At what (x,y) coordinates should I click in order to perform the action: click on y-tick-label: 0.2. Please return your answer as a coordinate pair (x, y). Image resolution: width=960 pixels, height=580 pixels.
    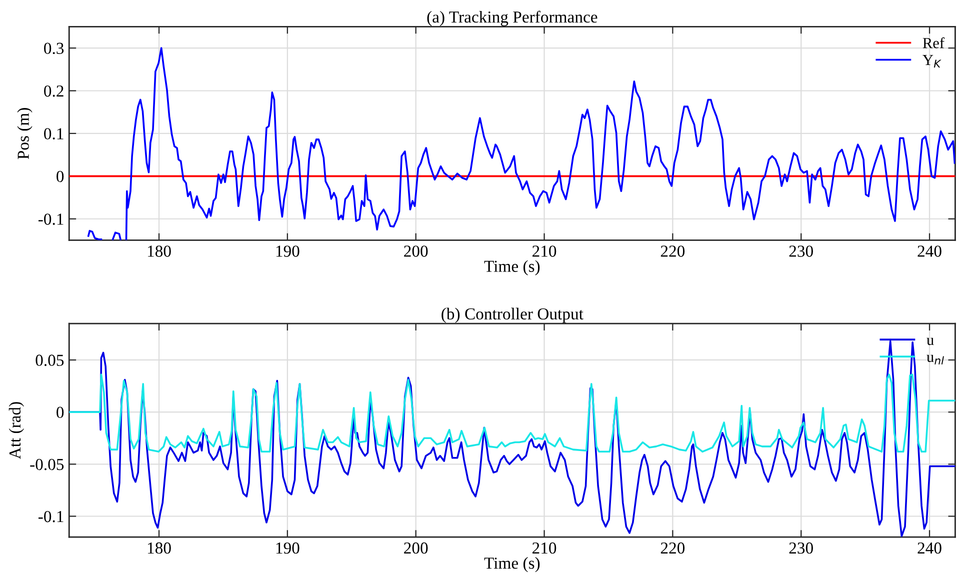
    Looking at the image, I should click on (54, 91).